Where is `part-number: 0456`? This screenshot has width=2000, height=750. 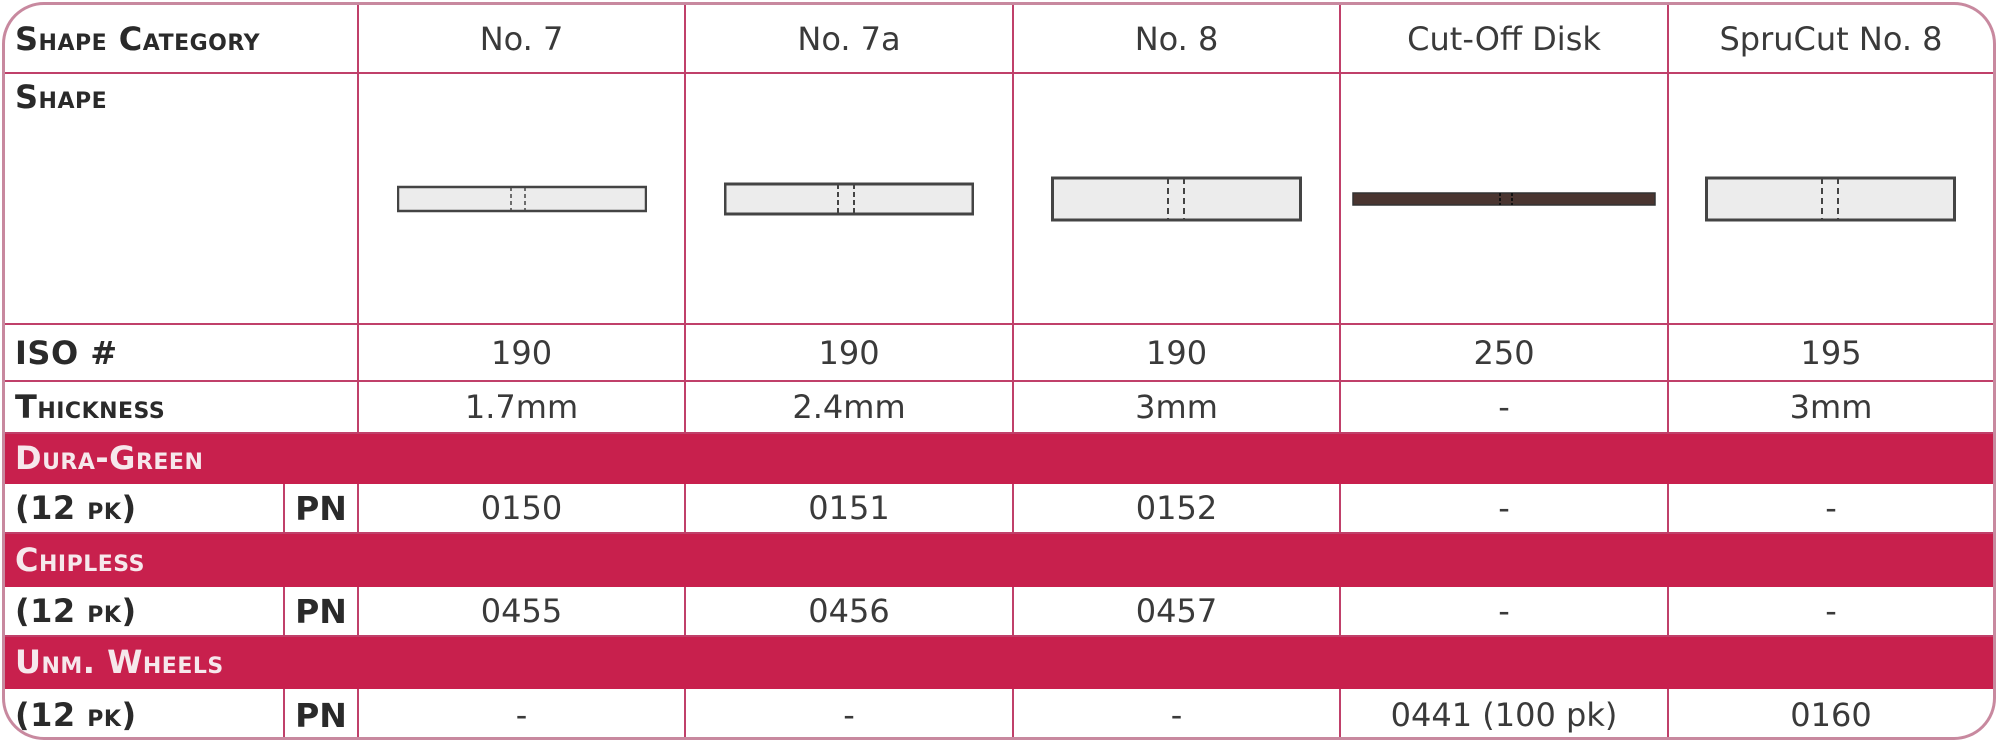 part-number: 0456 is located at coordinates (849, 611).